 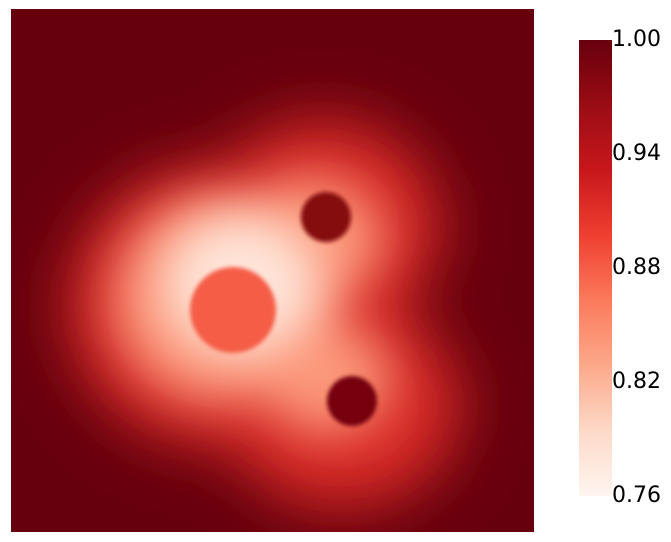 I want to click on large-inclusion, so click(x=233, y=310).